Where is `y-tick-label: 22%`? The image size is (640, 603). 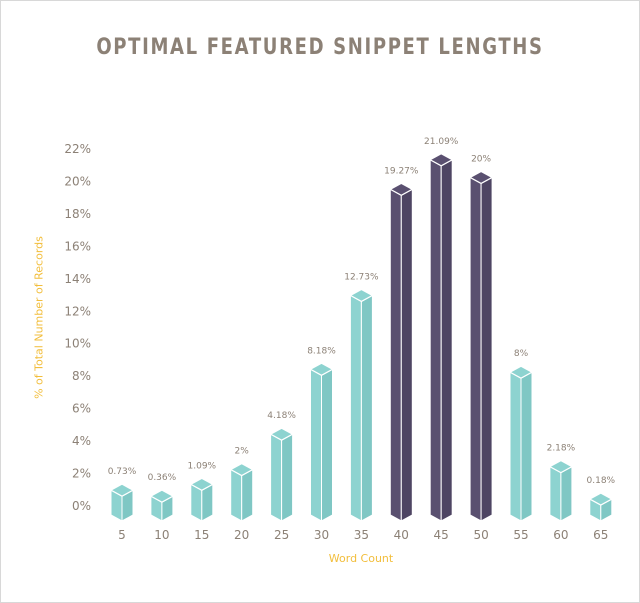 y-tick-label: 22% is located at coordinates (77, 149).